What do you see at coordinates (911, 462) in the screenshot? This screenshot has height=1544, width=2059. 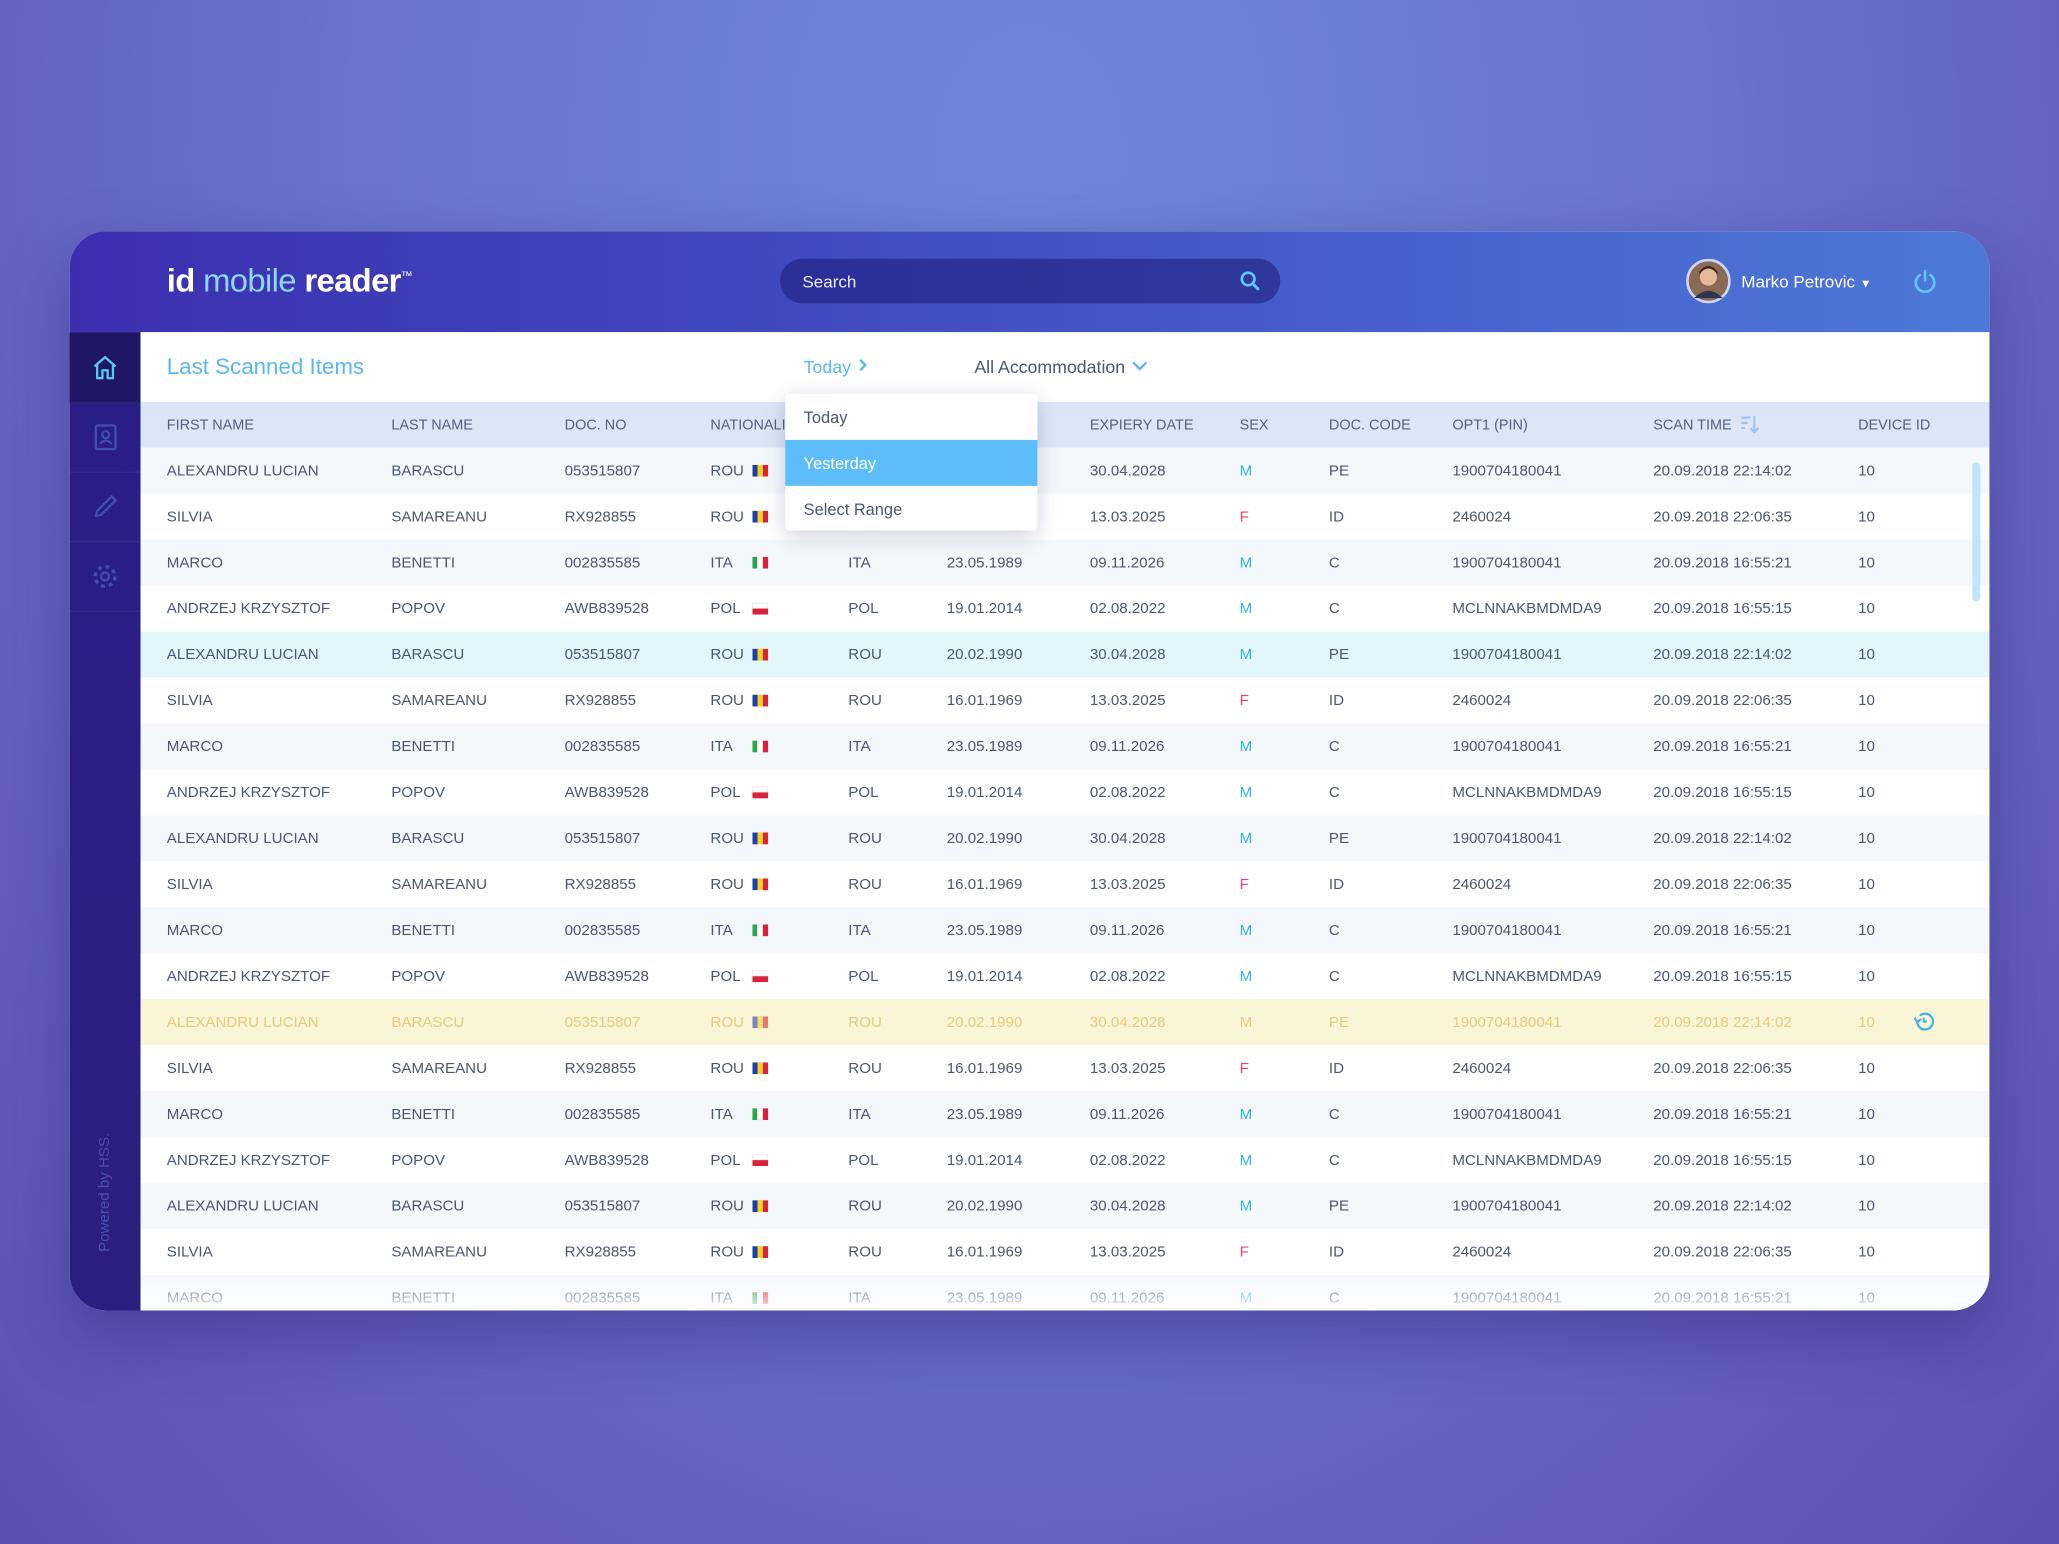 I see `dropdown-option: Yesterday` at bounding box center [911, 462].